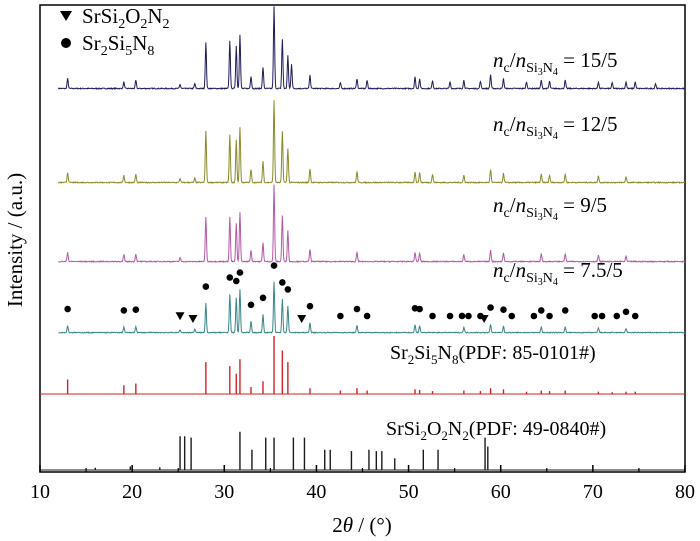 The height and width of the screenshot is (541, 700). Describe the element at coordinates (118, 45) in the screenshot. I see `legend-label-sr2si5n8: Sr2Si5N8` at that location.